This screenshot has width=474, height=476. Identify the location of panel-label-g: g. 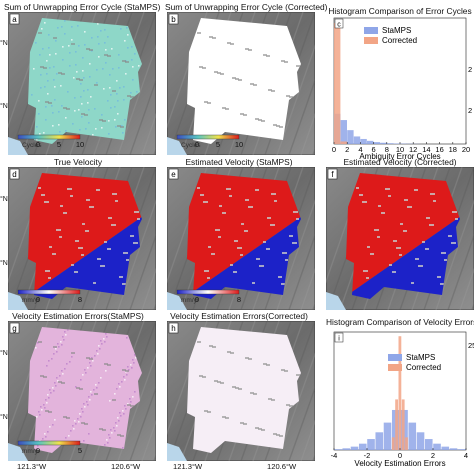
(14, 328).